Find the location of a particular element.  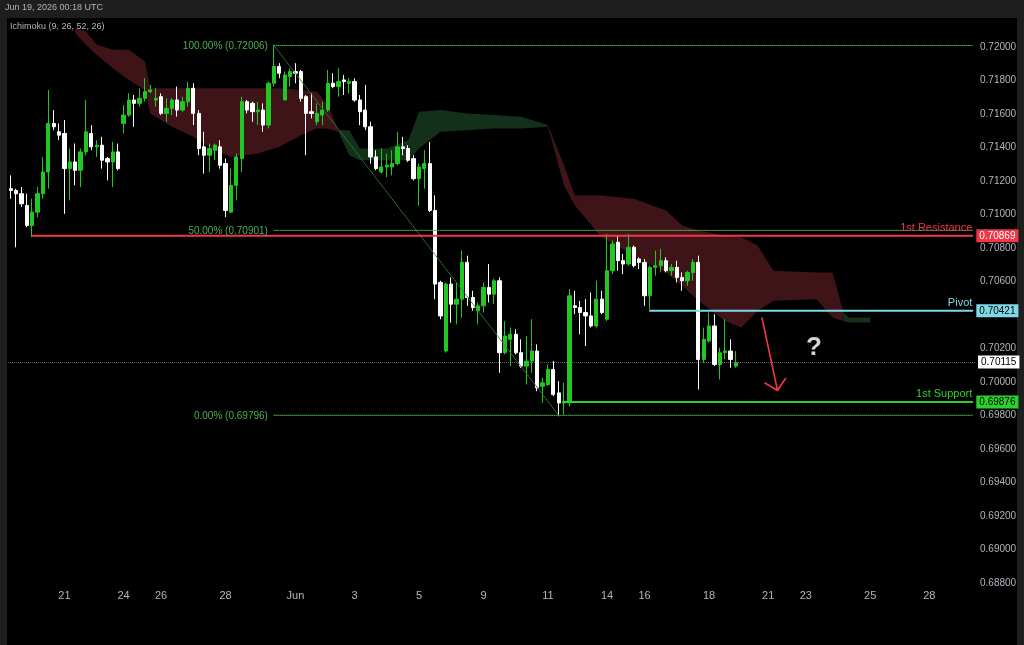

data-label: 0.70421 is located at coordinates (997, 311).